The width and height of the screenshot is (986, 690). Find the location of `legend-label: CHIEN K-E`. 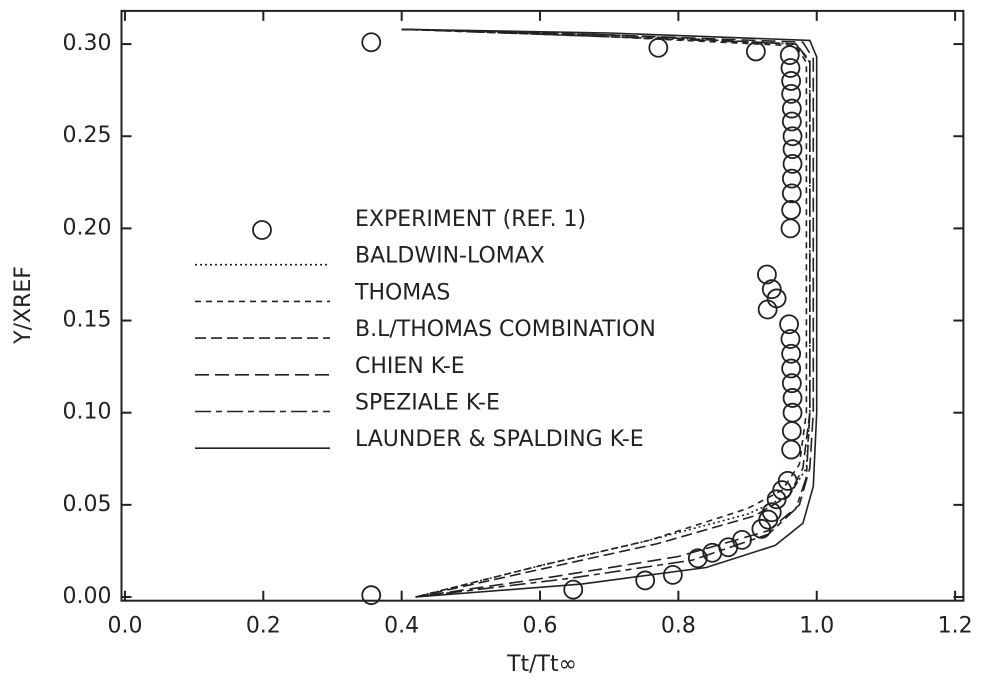

legend-label: CHIEN K-E is located at coordinates (410, 366).